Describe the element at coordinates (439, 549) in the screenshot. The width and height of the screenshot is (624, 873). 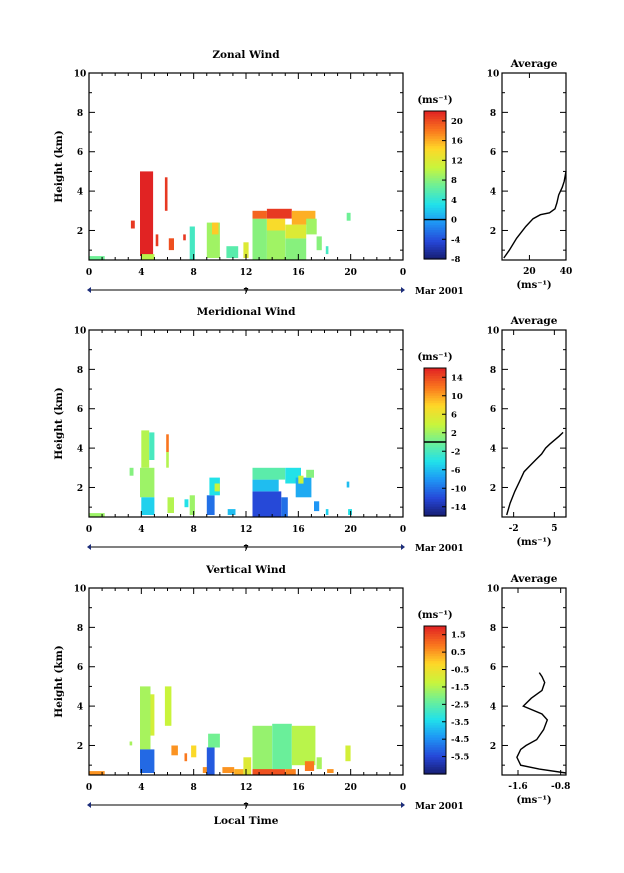
I see `date-label: Mar 2001` at that location.